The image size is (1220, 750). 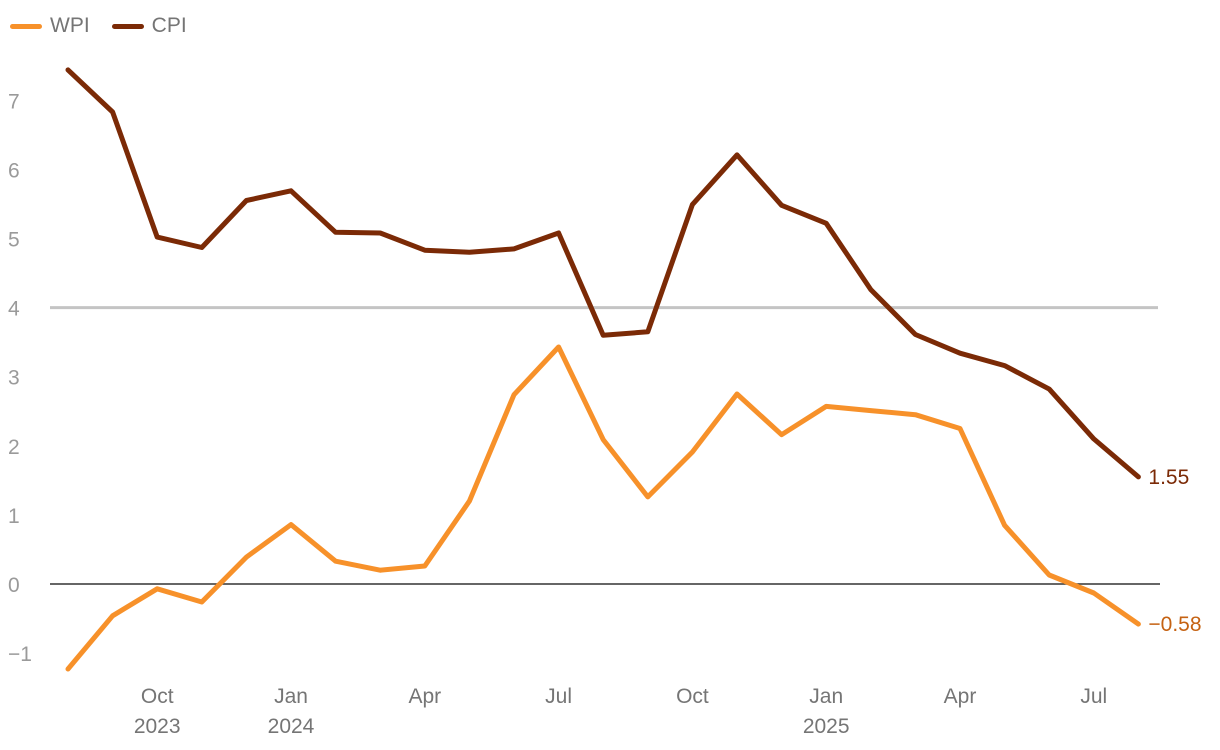 I want to click on legend-label-wpi: WPI, so click(x=70, y=25).